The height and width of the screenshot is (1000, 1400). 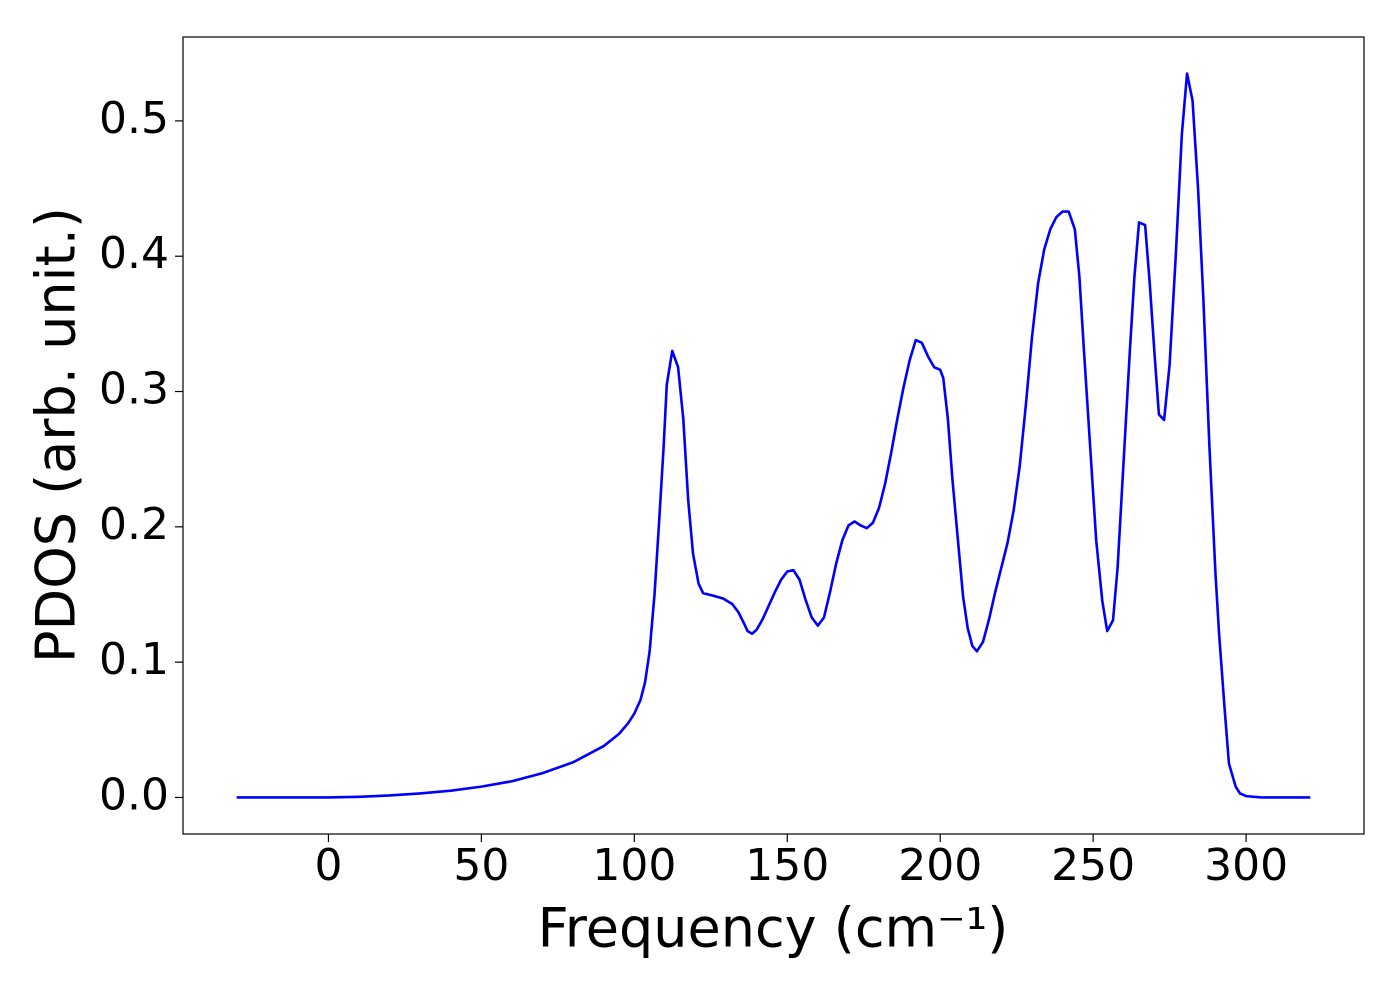 What do you see at coordinates (134, 524) in the screenshot?
I see `y-tick-label: 0.2` at bounding box center [134, 524].